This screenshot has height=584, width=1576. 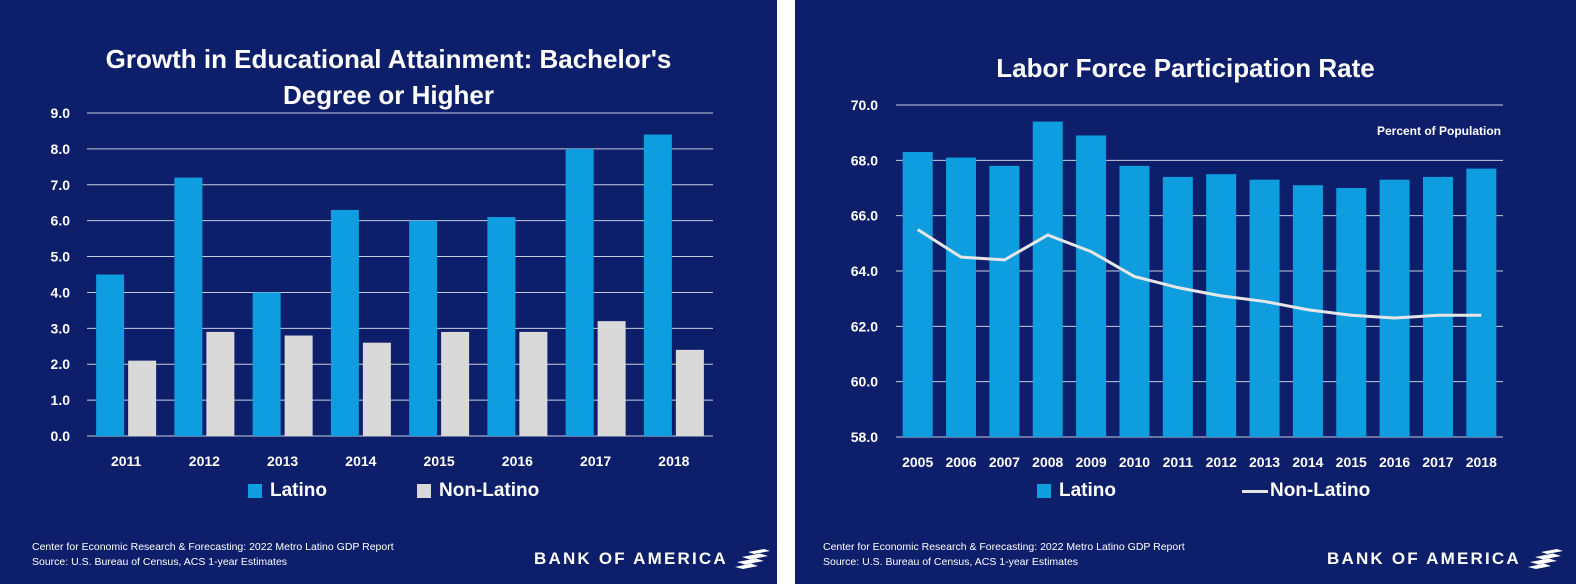 I want to click on chart-title-line-2: Degree or Higher, so click(x=388, y=95).